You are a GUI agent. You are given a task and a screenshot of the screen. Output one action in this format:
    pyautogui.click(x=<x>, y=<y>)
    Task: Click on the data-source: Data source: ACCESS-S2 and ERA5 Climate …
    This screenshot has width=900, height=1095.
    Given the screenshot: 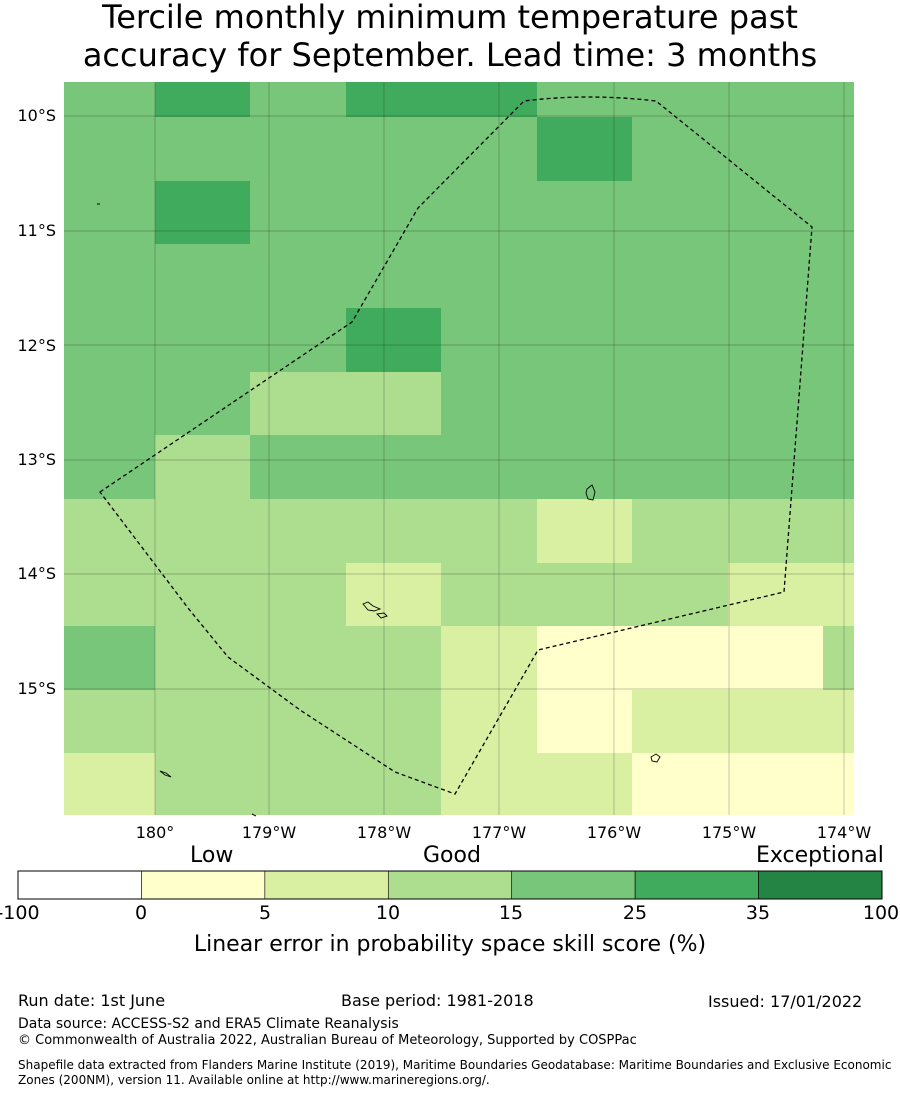 What is the action you would take?
    pyautogui.click(x=208, y=1024)
    